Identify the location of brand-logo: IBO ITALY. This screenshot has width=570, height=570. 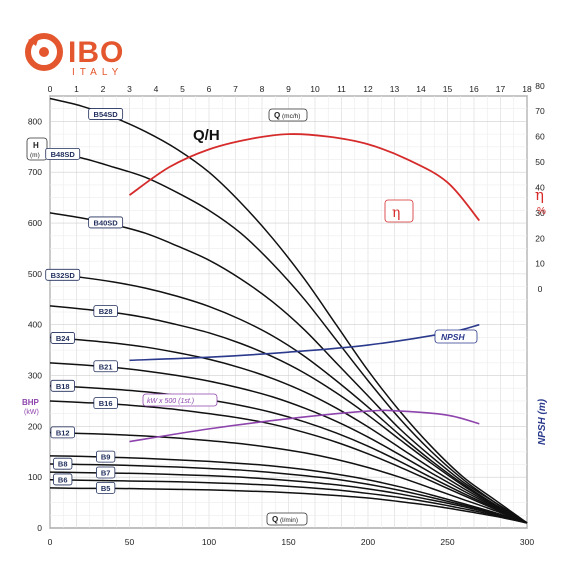
(74, 55).